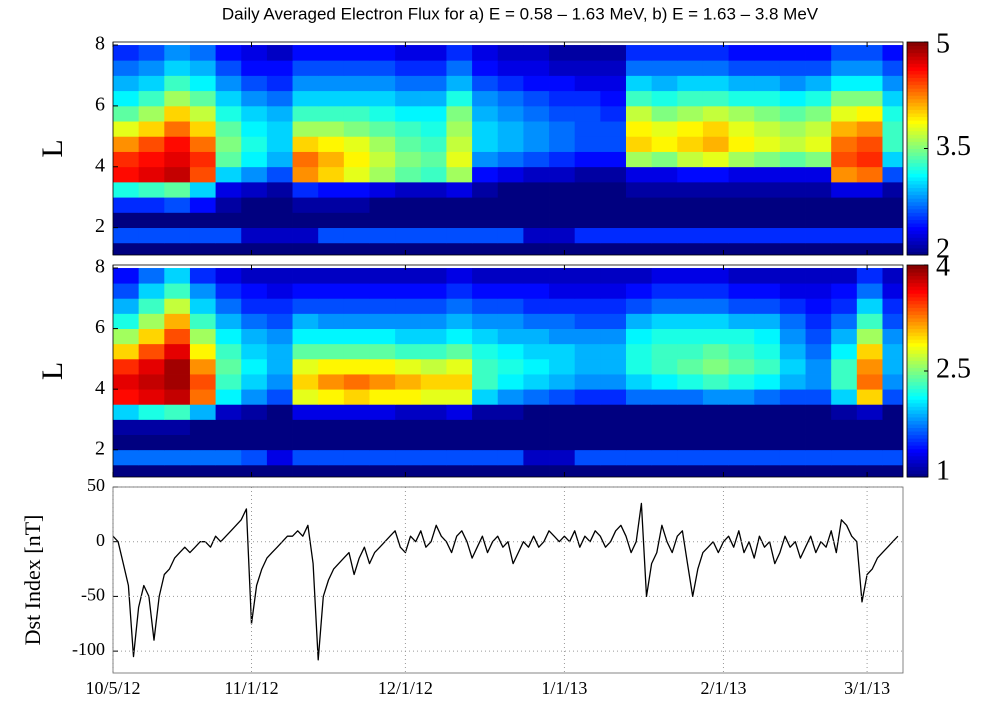  What do you see at coordinates (405, 688) in the screenshot?
I see `x-tick-label: 12/1/12` at bounding box center [405, 688].